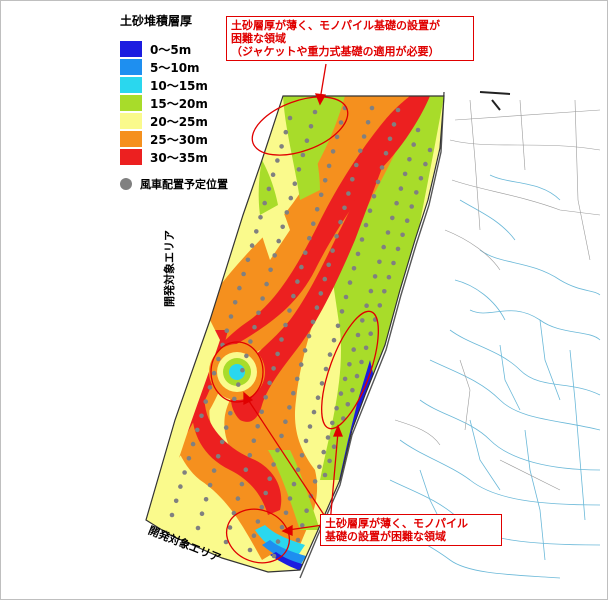  Describe the element at coordinates (258, 38) in the screenshot. I see `callout-north-line2: 困難な領域` at that location.